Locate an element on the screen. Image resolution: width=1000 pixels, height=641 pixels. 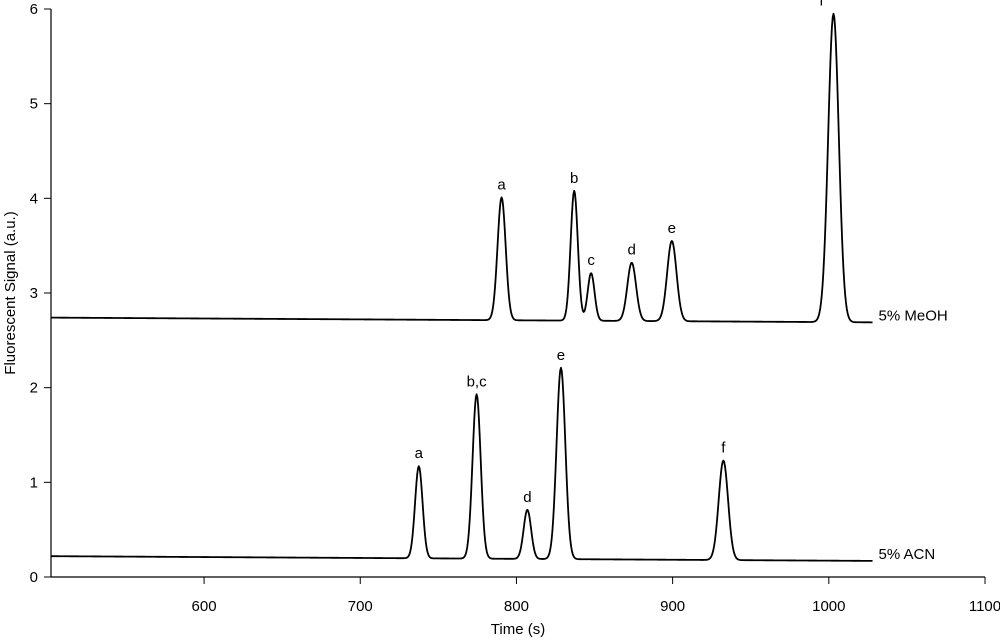
peak-label-bc: b,c is located at coordinates (477, 381).